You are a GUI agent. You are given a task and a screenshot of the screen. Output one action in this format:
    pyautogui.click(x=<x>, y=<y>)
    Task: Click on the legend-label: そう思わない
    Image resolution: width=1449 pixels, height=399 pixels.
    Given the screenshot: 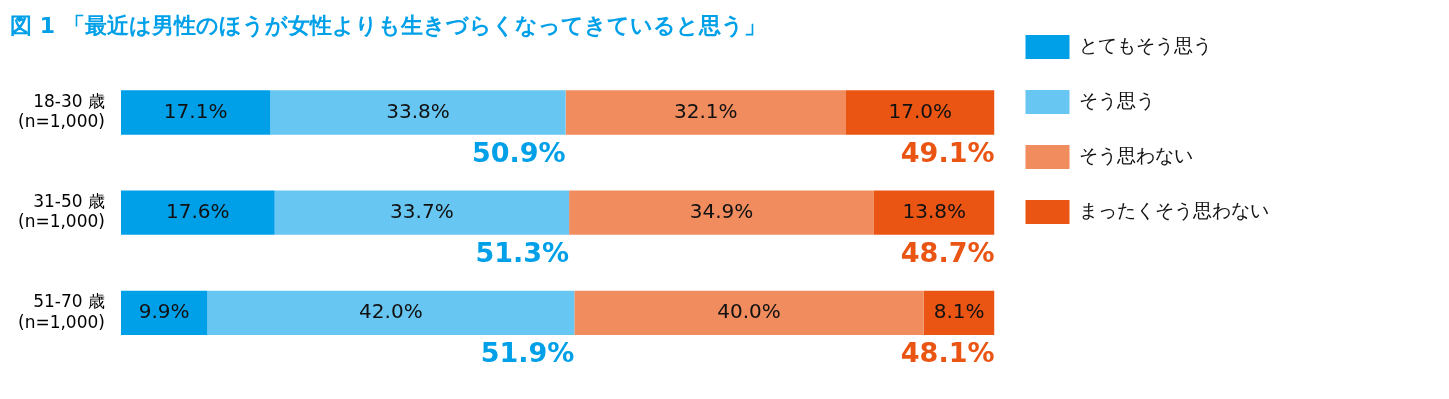 What is the action you would take?
    pyautogui.click(x=1136, y=154)
    